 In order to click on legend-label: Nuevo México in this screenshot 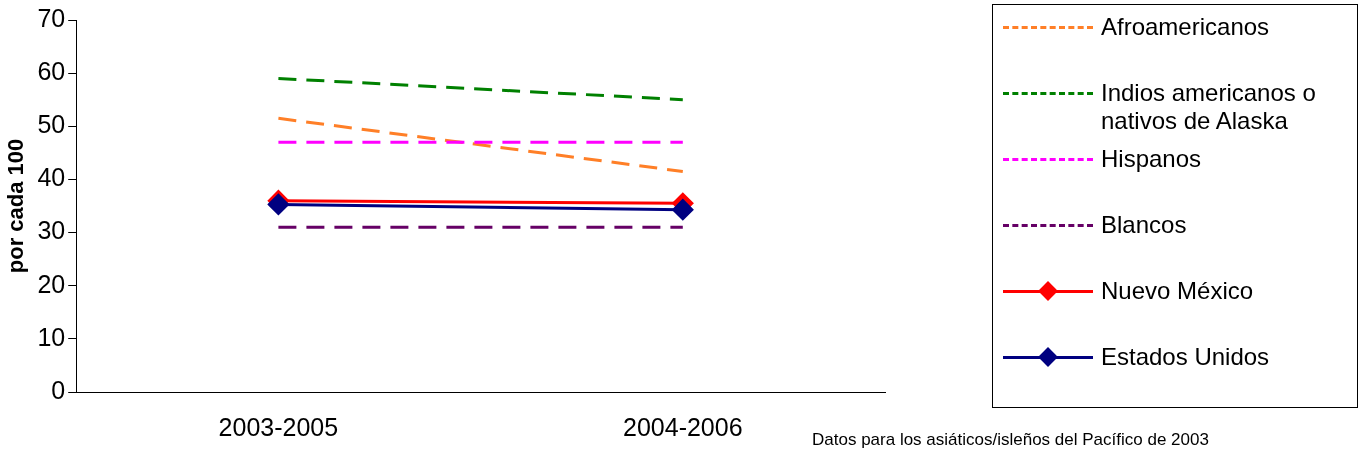, I will do `click(1177, 291)`.